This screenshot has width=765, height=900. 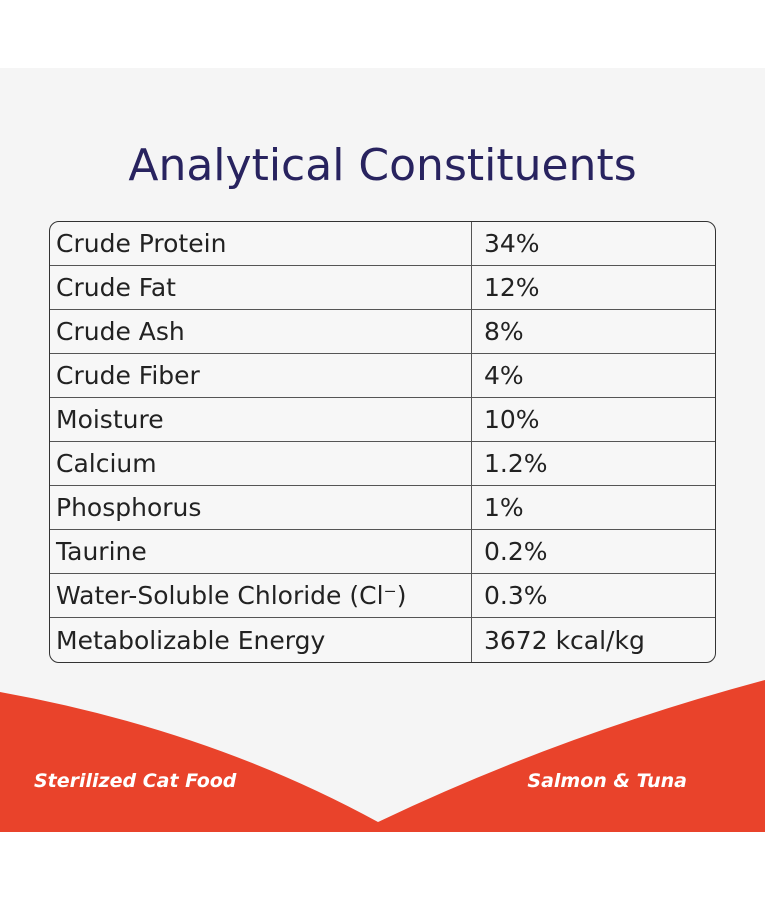 What do you see at coordinates (261, 332) in the screenshot?
I see `constituent-name: Crude Ash` at bounding box center [261, 332].